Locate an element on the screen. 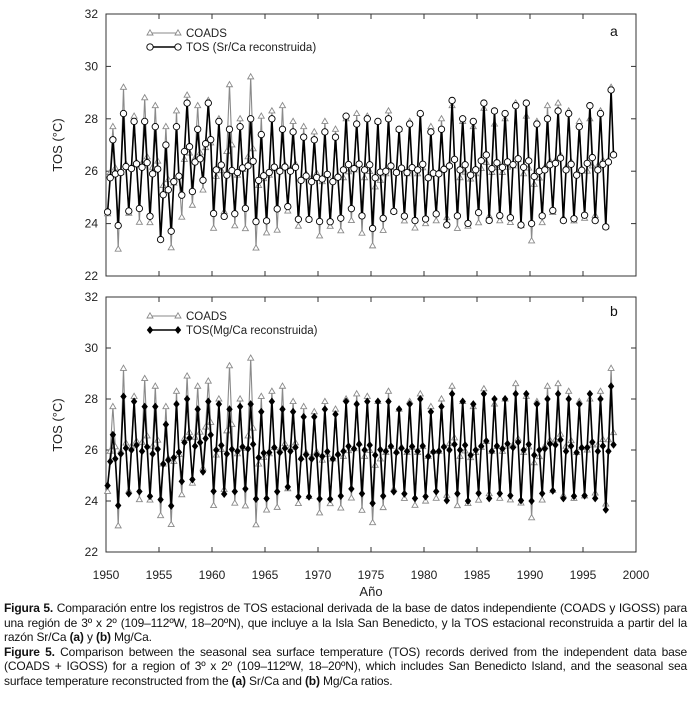  x-tick-label: 1990 is located at coordinates (530, 575).